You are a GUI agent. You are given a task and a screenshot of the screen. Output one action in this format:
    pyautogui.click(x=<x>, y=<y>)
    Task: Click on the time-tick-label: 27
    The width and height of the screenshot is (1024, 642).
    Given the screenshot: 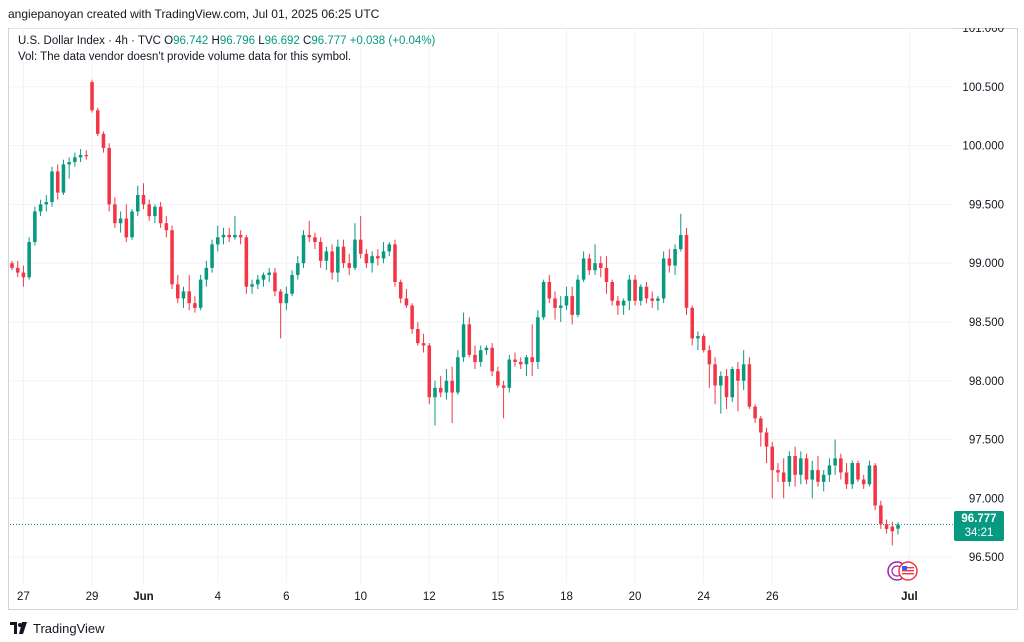 What is the action you would take?
    pyautogui.click(x=23, y=597)
    